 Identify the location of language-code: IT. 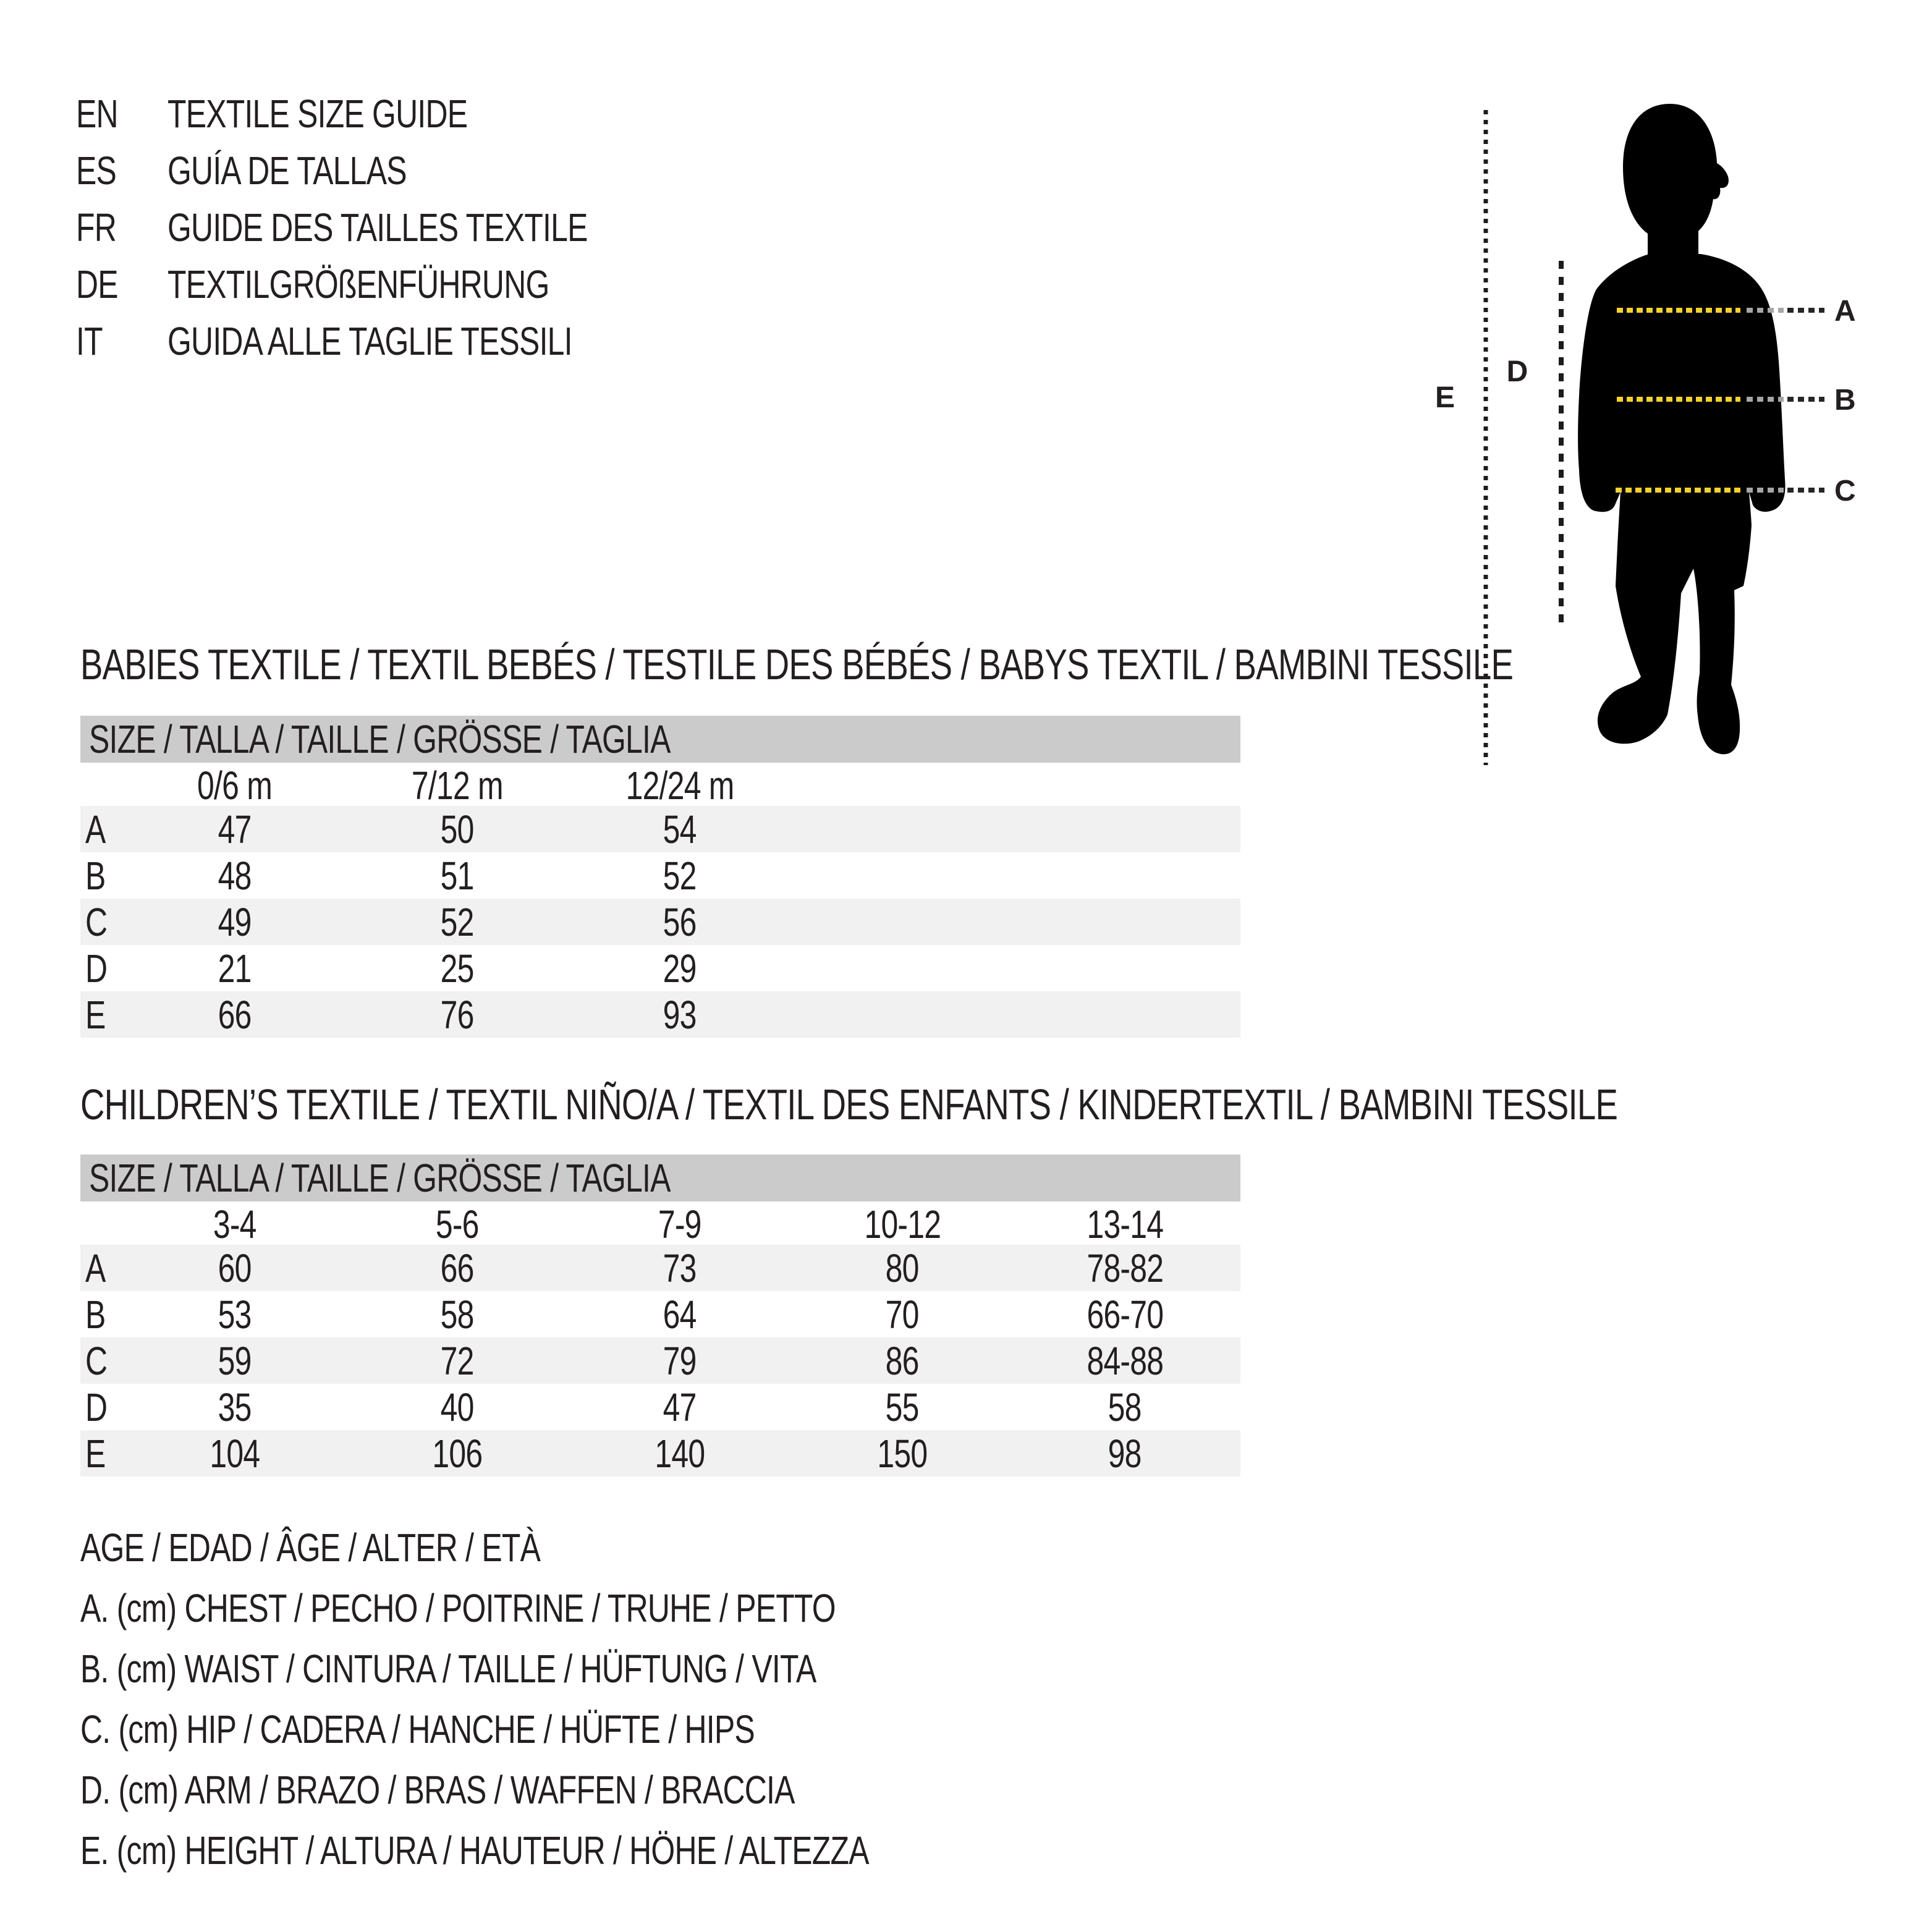
(121, 341).